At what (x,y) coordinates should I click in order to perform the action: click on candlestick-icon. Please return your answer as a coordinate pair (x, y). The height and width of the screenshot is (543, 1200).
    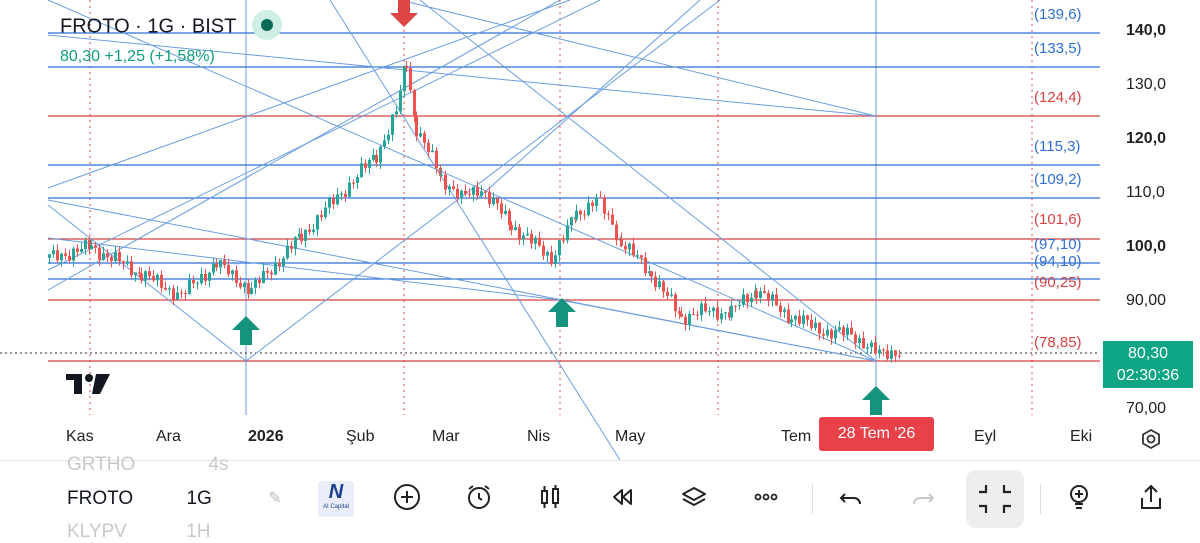
    Looking at the image, I should click on (550, 499).